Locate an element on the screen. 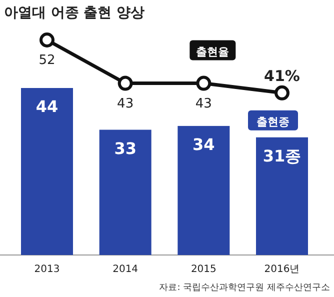 The image size is (334, 297). x-tick-label: 2013 is located at coordinates (47, 269).